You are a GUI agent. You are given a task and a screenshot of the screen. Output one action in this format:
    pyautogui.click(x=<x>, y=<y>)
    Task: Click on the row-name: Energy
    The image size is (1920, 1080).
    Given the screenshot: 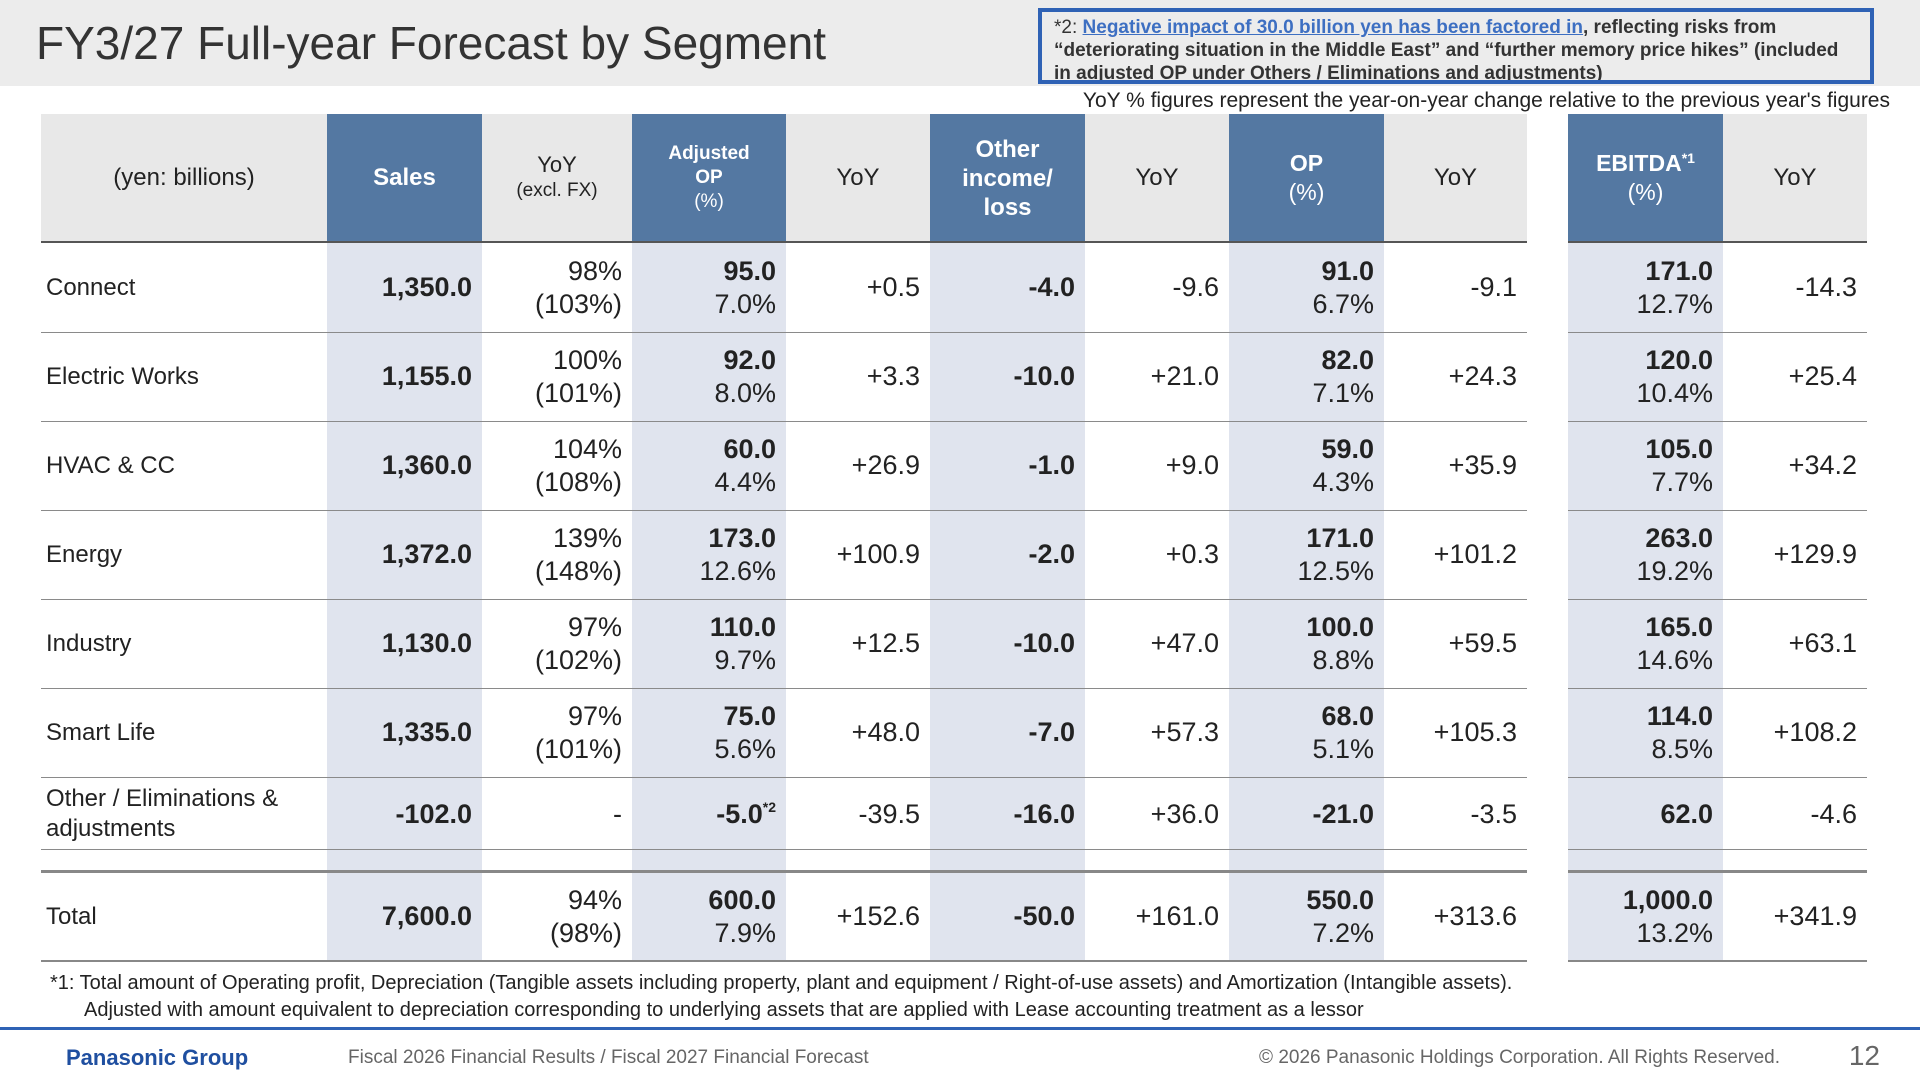 What is the action you would take?
    pyautogui.click(x=84, y=554)
    